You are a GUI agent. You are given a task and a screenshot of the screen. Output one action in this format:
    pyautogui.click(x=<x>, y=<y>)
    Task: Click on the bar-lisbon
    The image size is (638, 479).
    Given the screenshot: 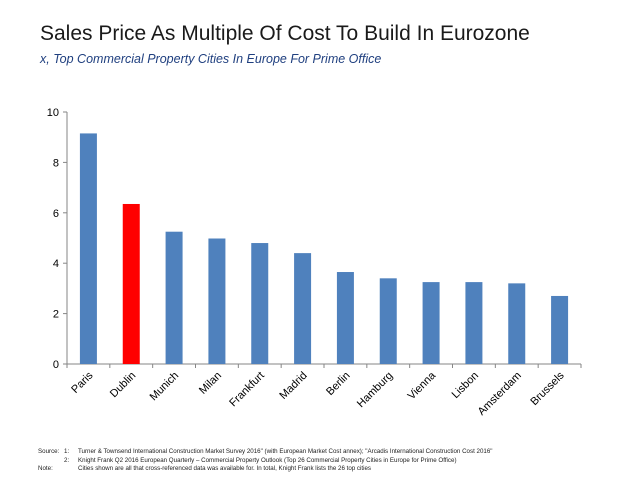 What is the action you would take?
    pyautogui.click(x=474, y=323)
    